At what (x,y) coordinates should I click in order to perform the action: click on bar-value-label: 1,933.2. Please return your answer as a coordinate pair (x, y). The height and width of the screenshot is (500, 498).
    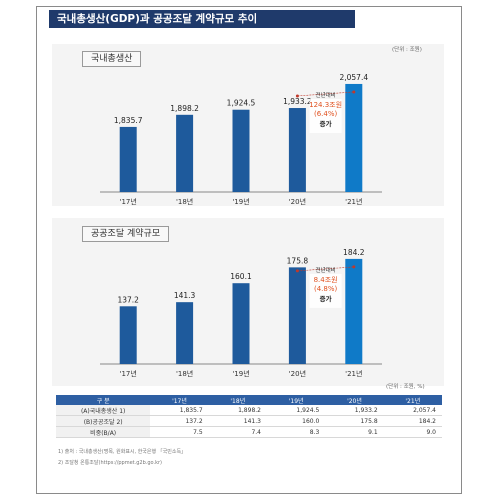
    Looking at the image, I should click on (297, 101).